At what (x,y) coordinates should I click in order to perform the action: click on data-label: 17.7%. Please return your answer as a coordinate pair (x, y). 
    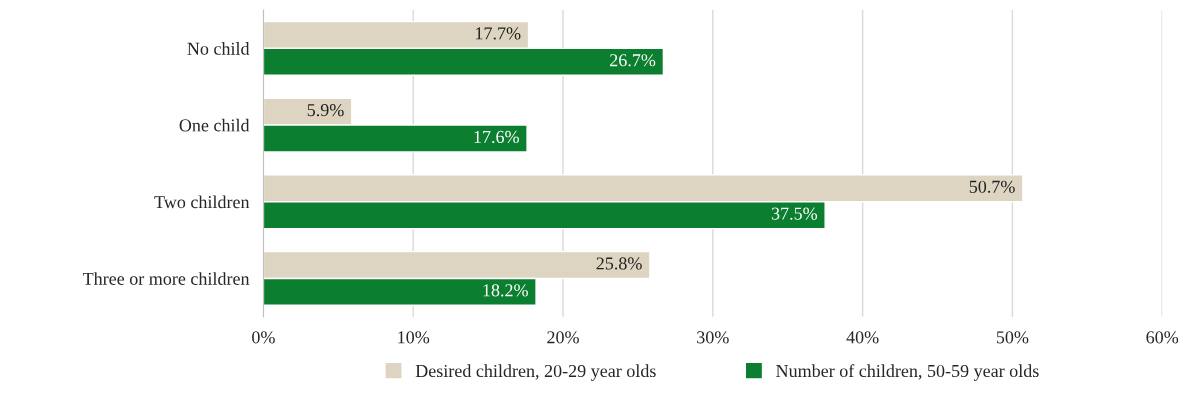
    Looking at the image, I should click on (498, 33).